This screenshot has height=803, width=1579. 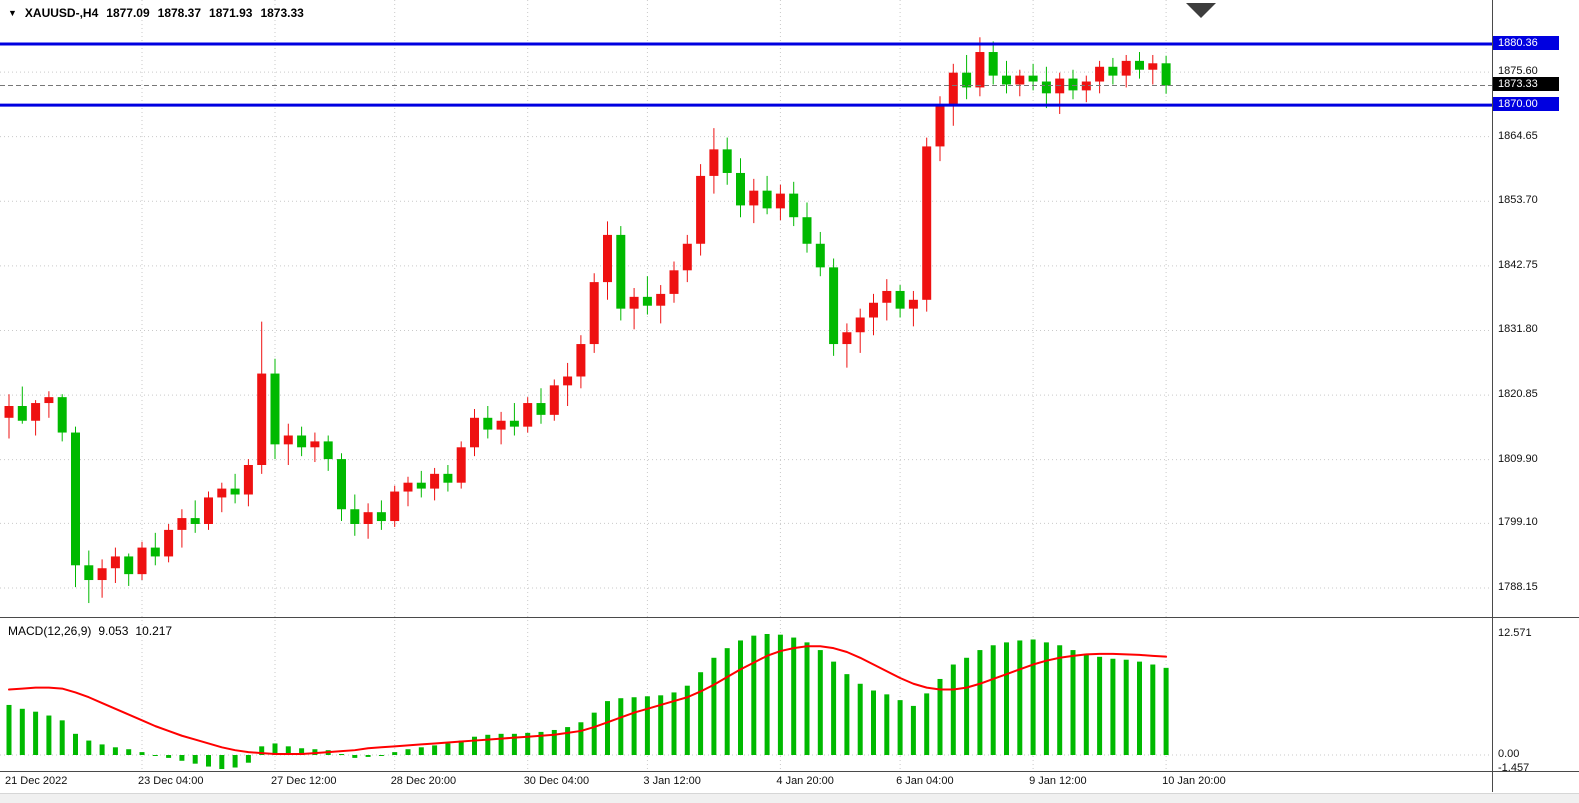 What do you see at coordinates (587, 701) in the screenshot?
I see `macd-histogram` at bounding box center [587, 701].